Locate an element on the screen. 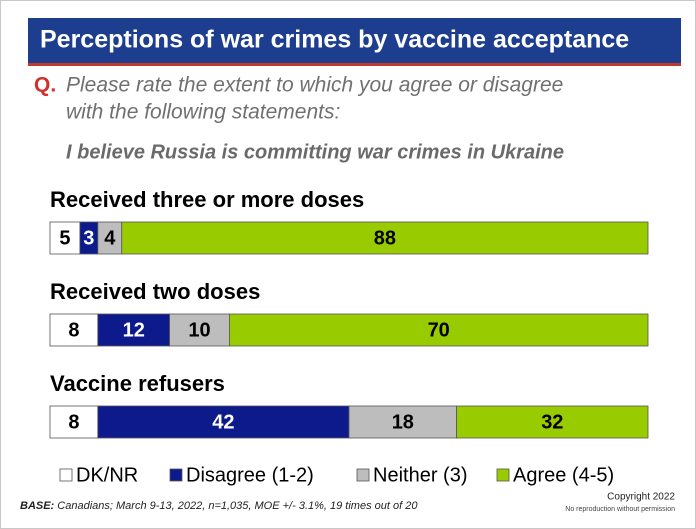 The height and width of the screenshot is (529, 696). value-label: 18 is located at coordinates (403, 422).